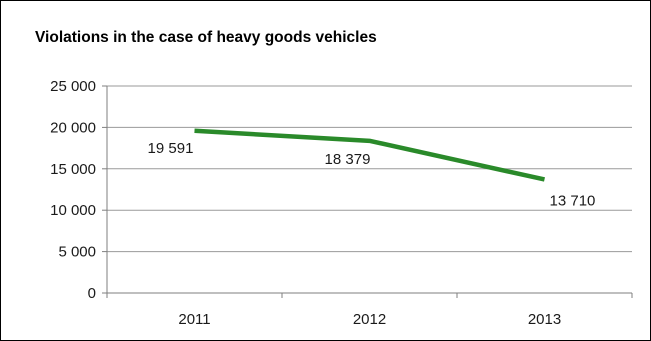 This screenshot has width=651, height=341. I want to click on data-labels: 19 591 18 379 13 710, so click(372, 175).